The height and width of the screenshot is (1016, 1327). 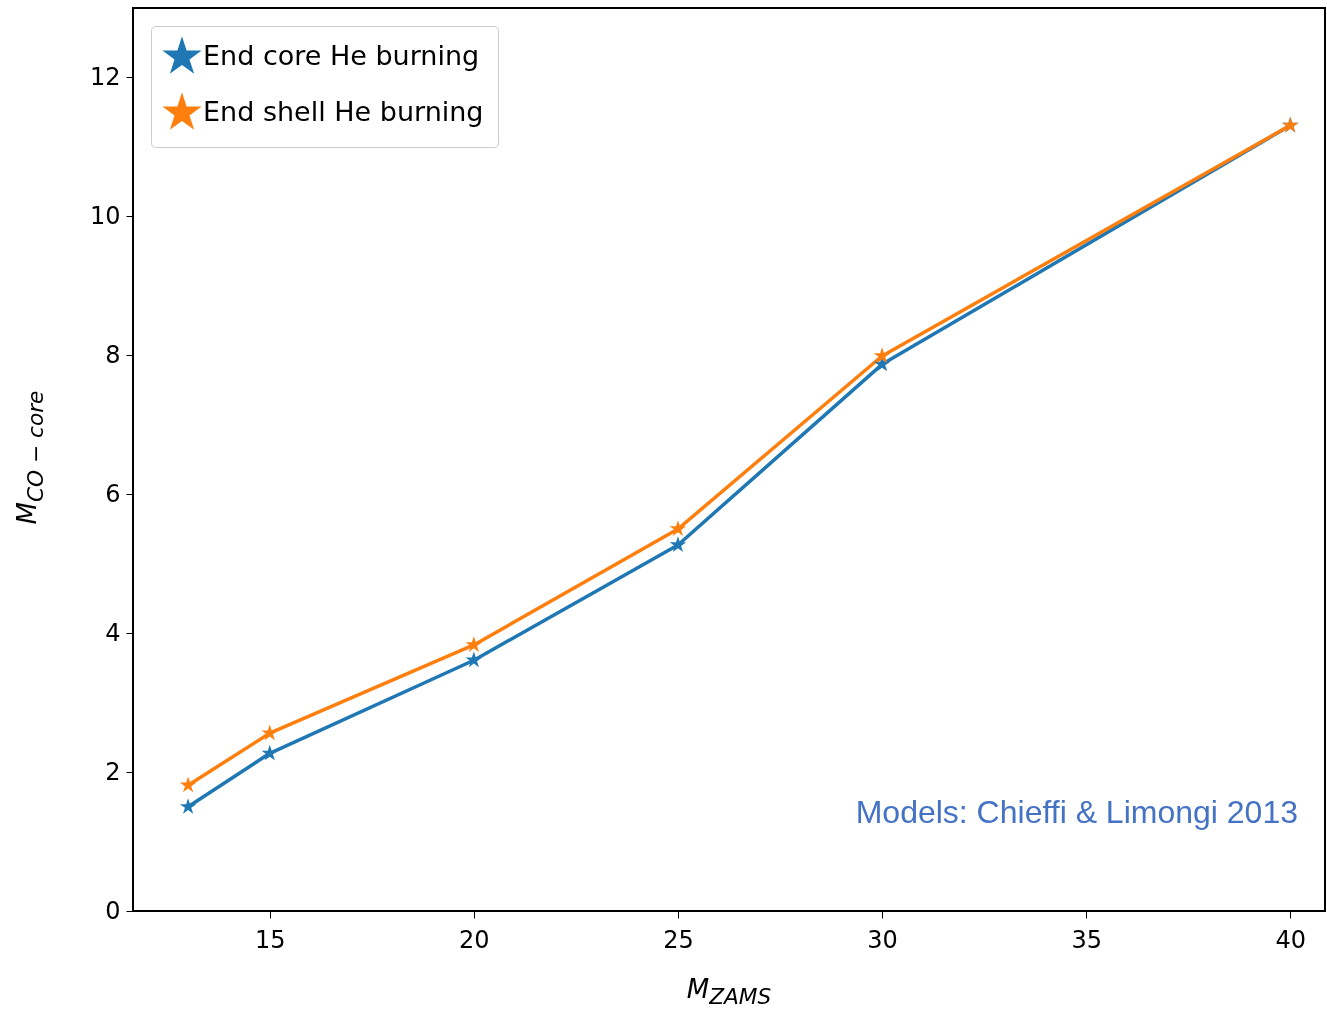 What do you see at coordinates (105, 76) in the screenshot?
I see `y-tick-label: 12` at bounding box center [105, 76].